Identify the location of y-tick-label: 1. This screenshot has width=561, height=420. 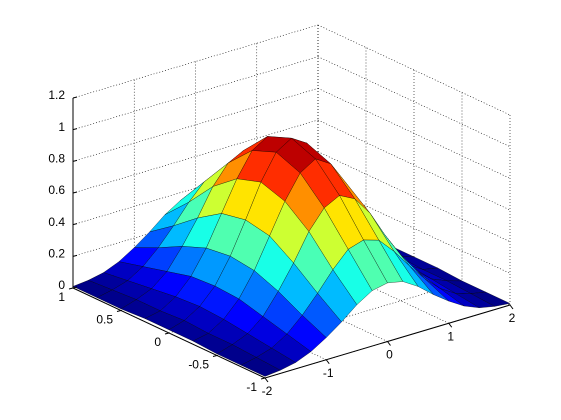
(61, 297).